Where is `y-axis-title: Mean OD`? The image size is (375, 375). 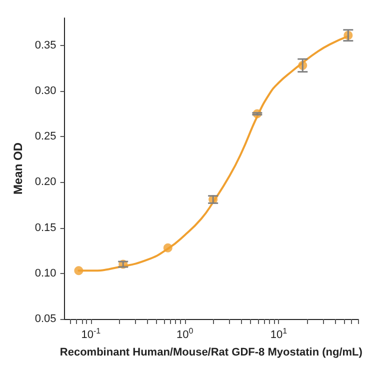 y-axis-title: Mean OD is located at coordinates (18, 168).